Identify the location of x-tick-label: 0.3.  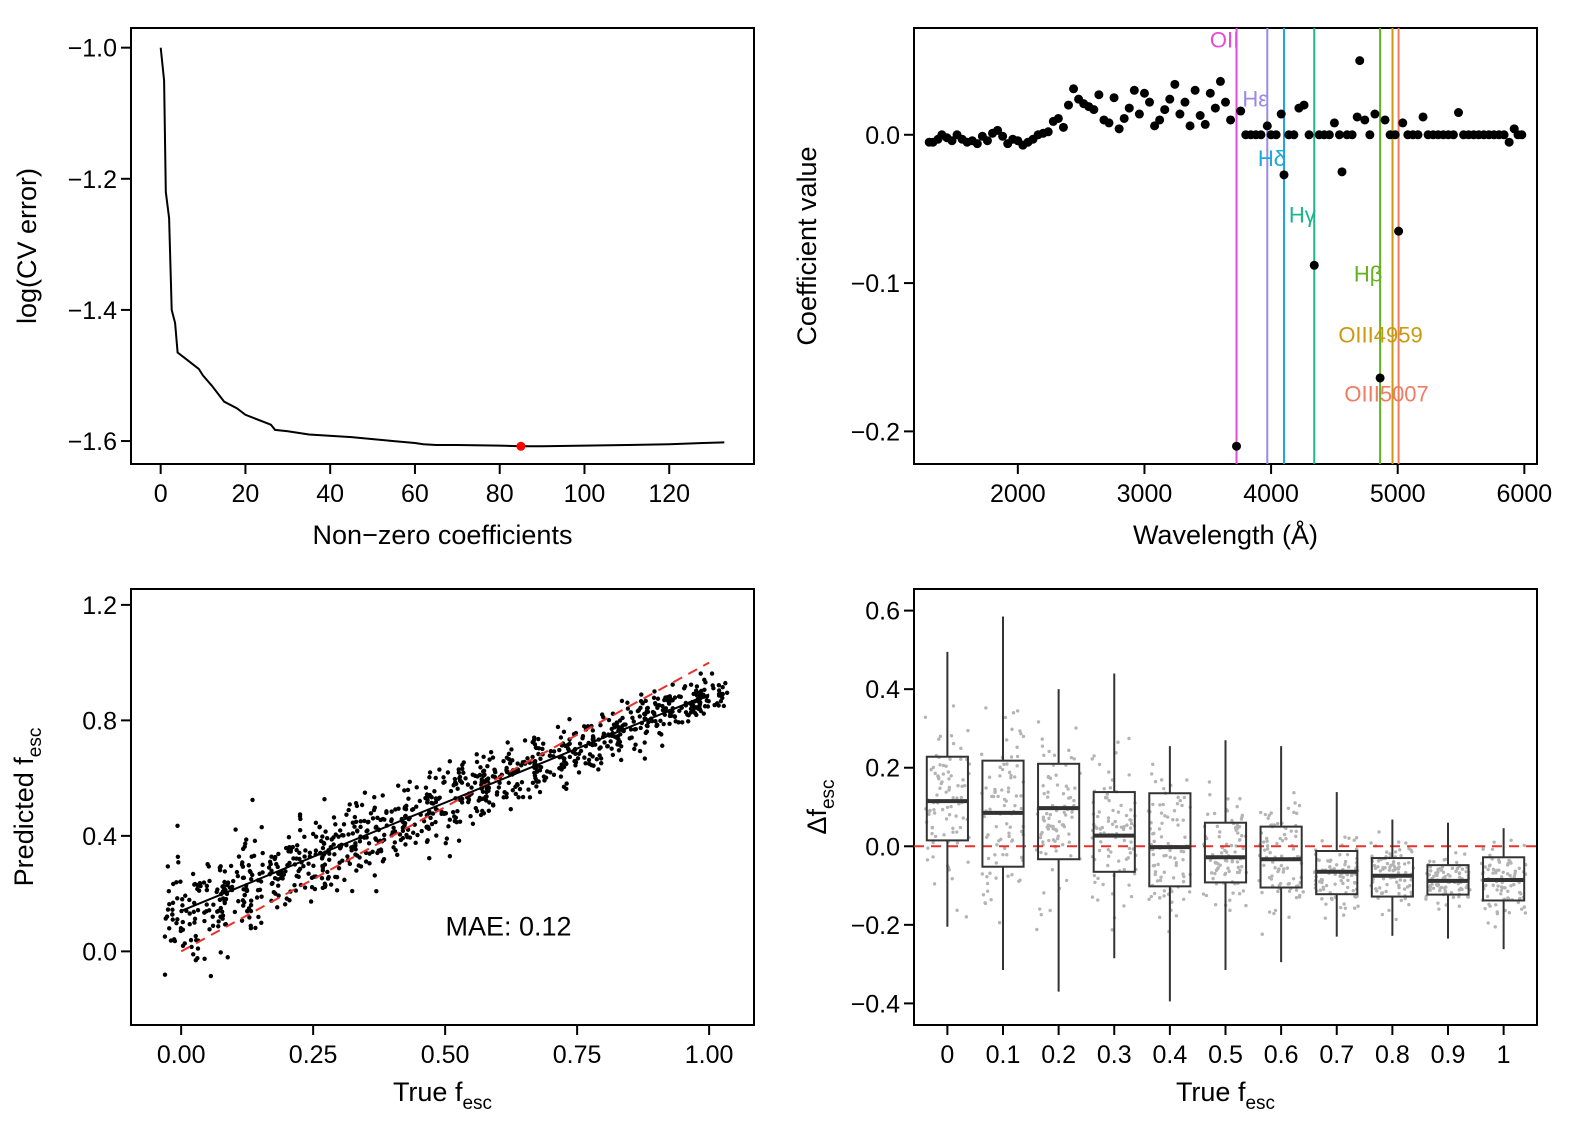
(1114, 1055).